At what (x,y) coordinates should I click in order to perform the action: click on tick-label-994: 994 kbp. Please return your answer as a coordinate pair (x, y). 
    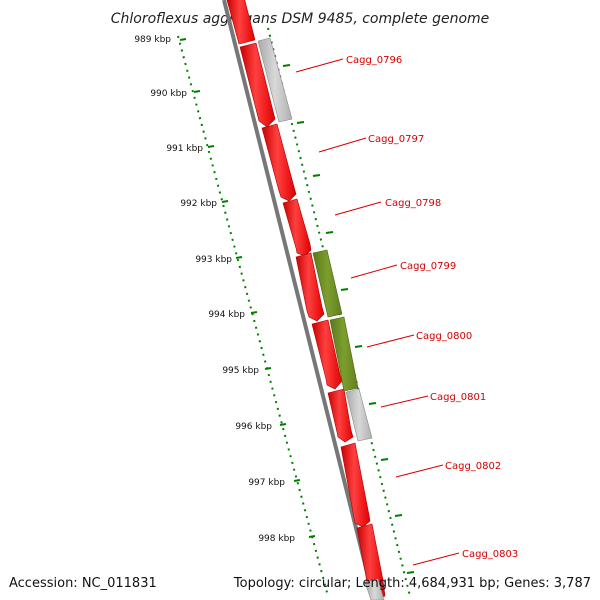
    Looking at the image, I should click on (226, 315).